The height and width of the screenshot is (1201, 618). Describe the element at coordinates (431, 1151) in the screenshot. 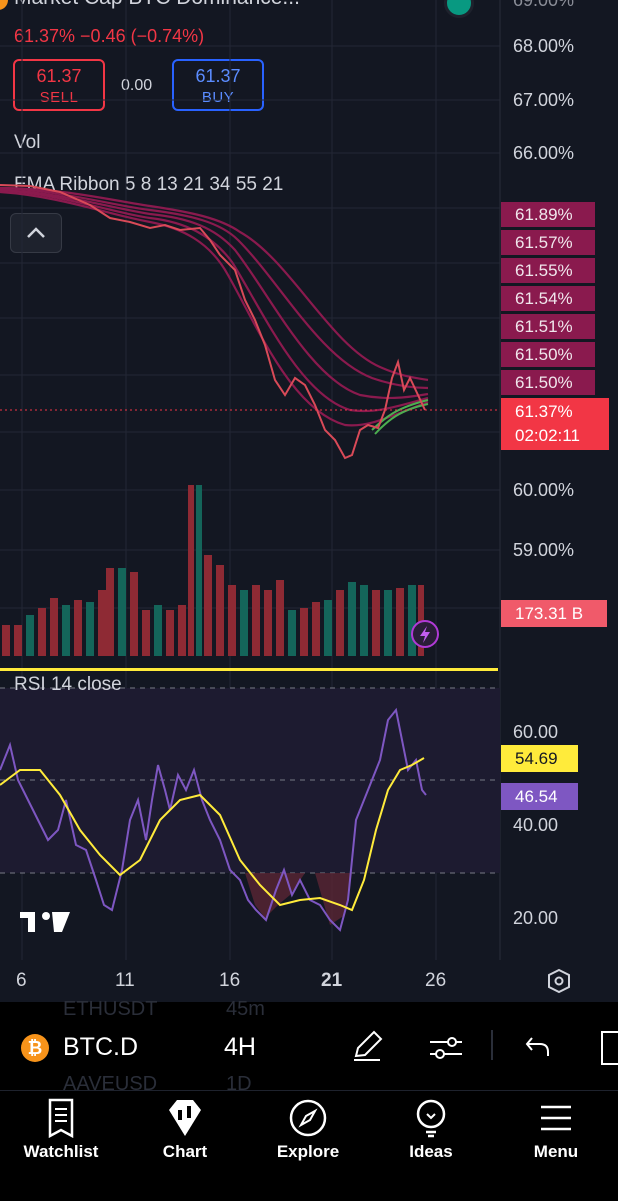

I see `nav-label: Ideas` at that location.